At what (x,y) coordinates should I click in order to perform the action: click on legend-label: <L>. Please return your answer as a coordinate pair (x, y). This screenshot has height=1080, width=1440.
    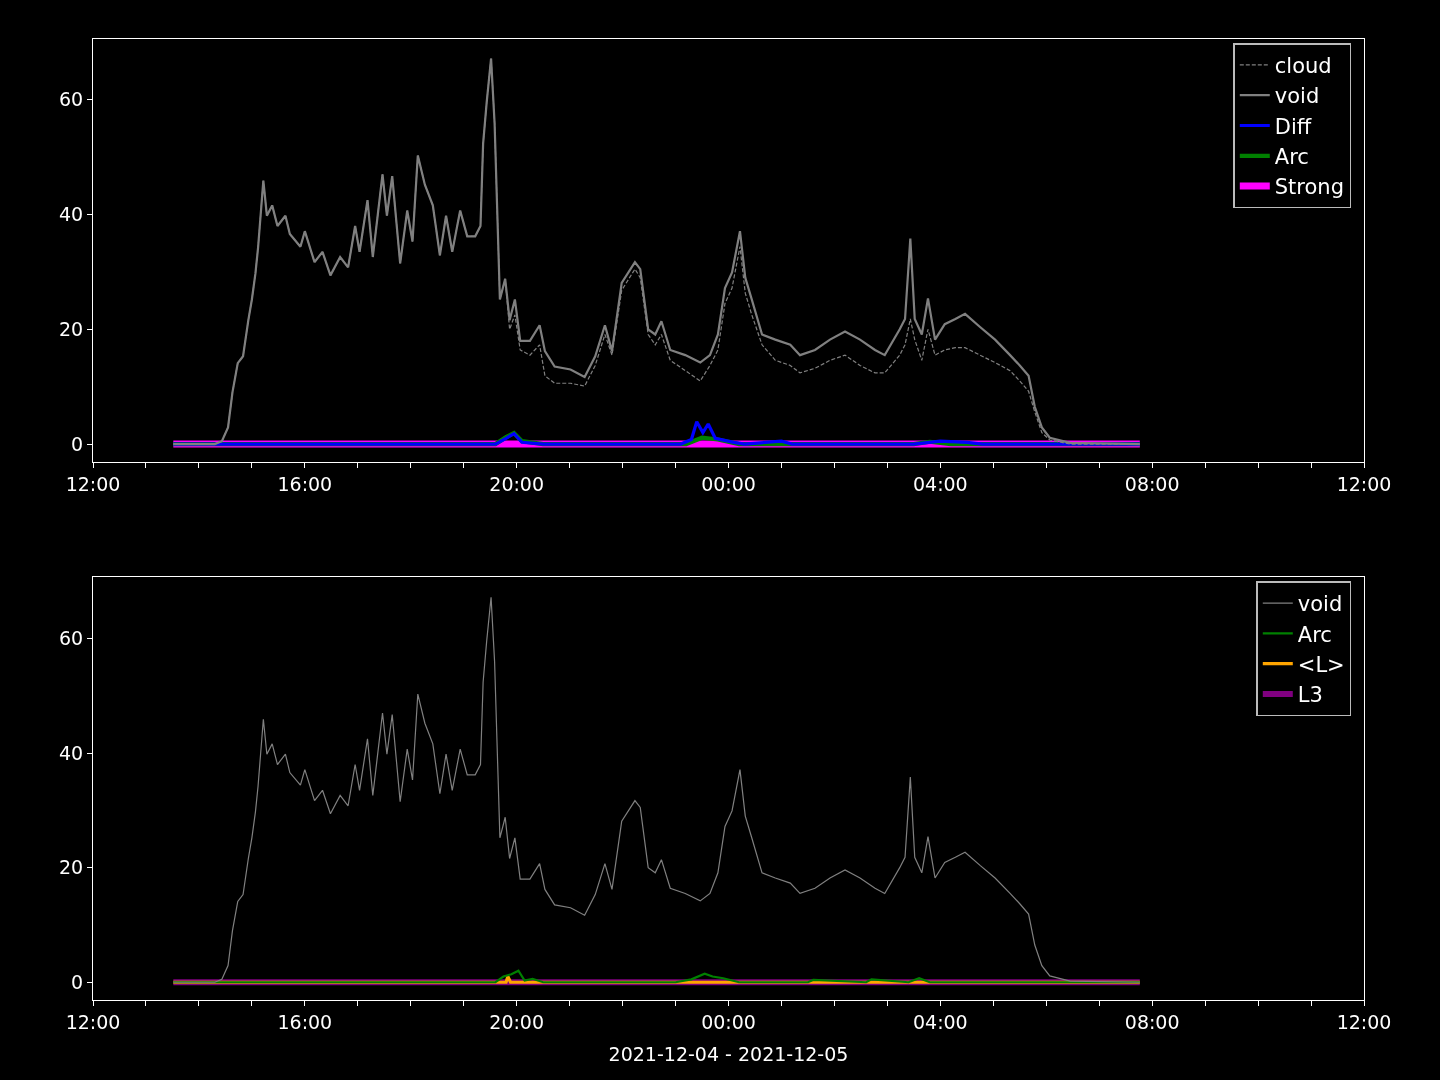
    Looking at the image, I should click on (1321, 664).